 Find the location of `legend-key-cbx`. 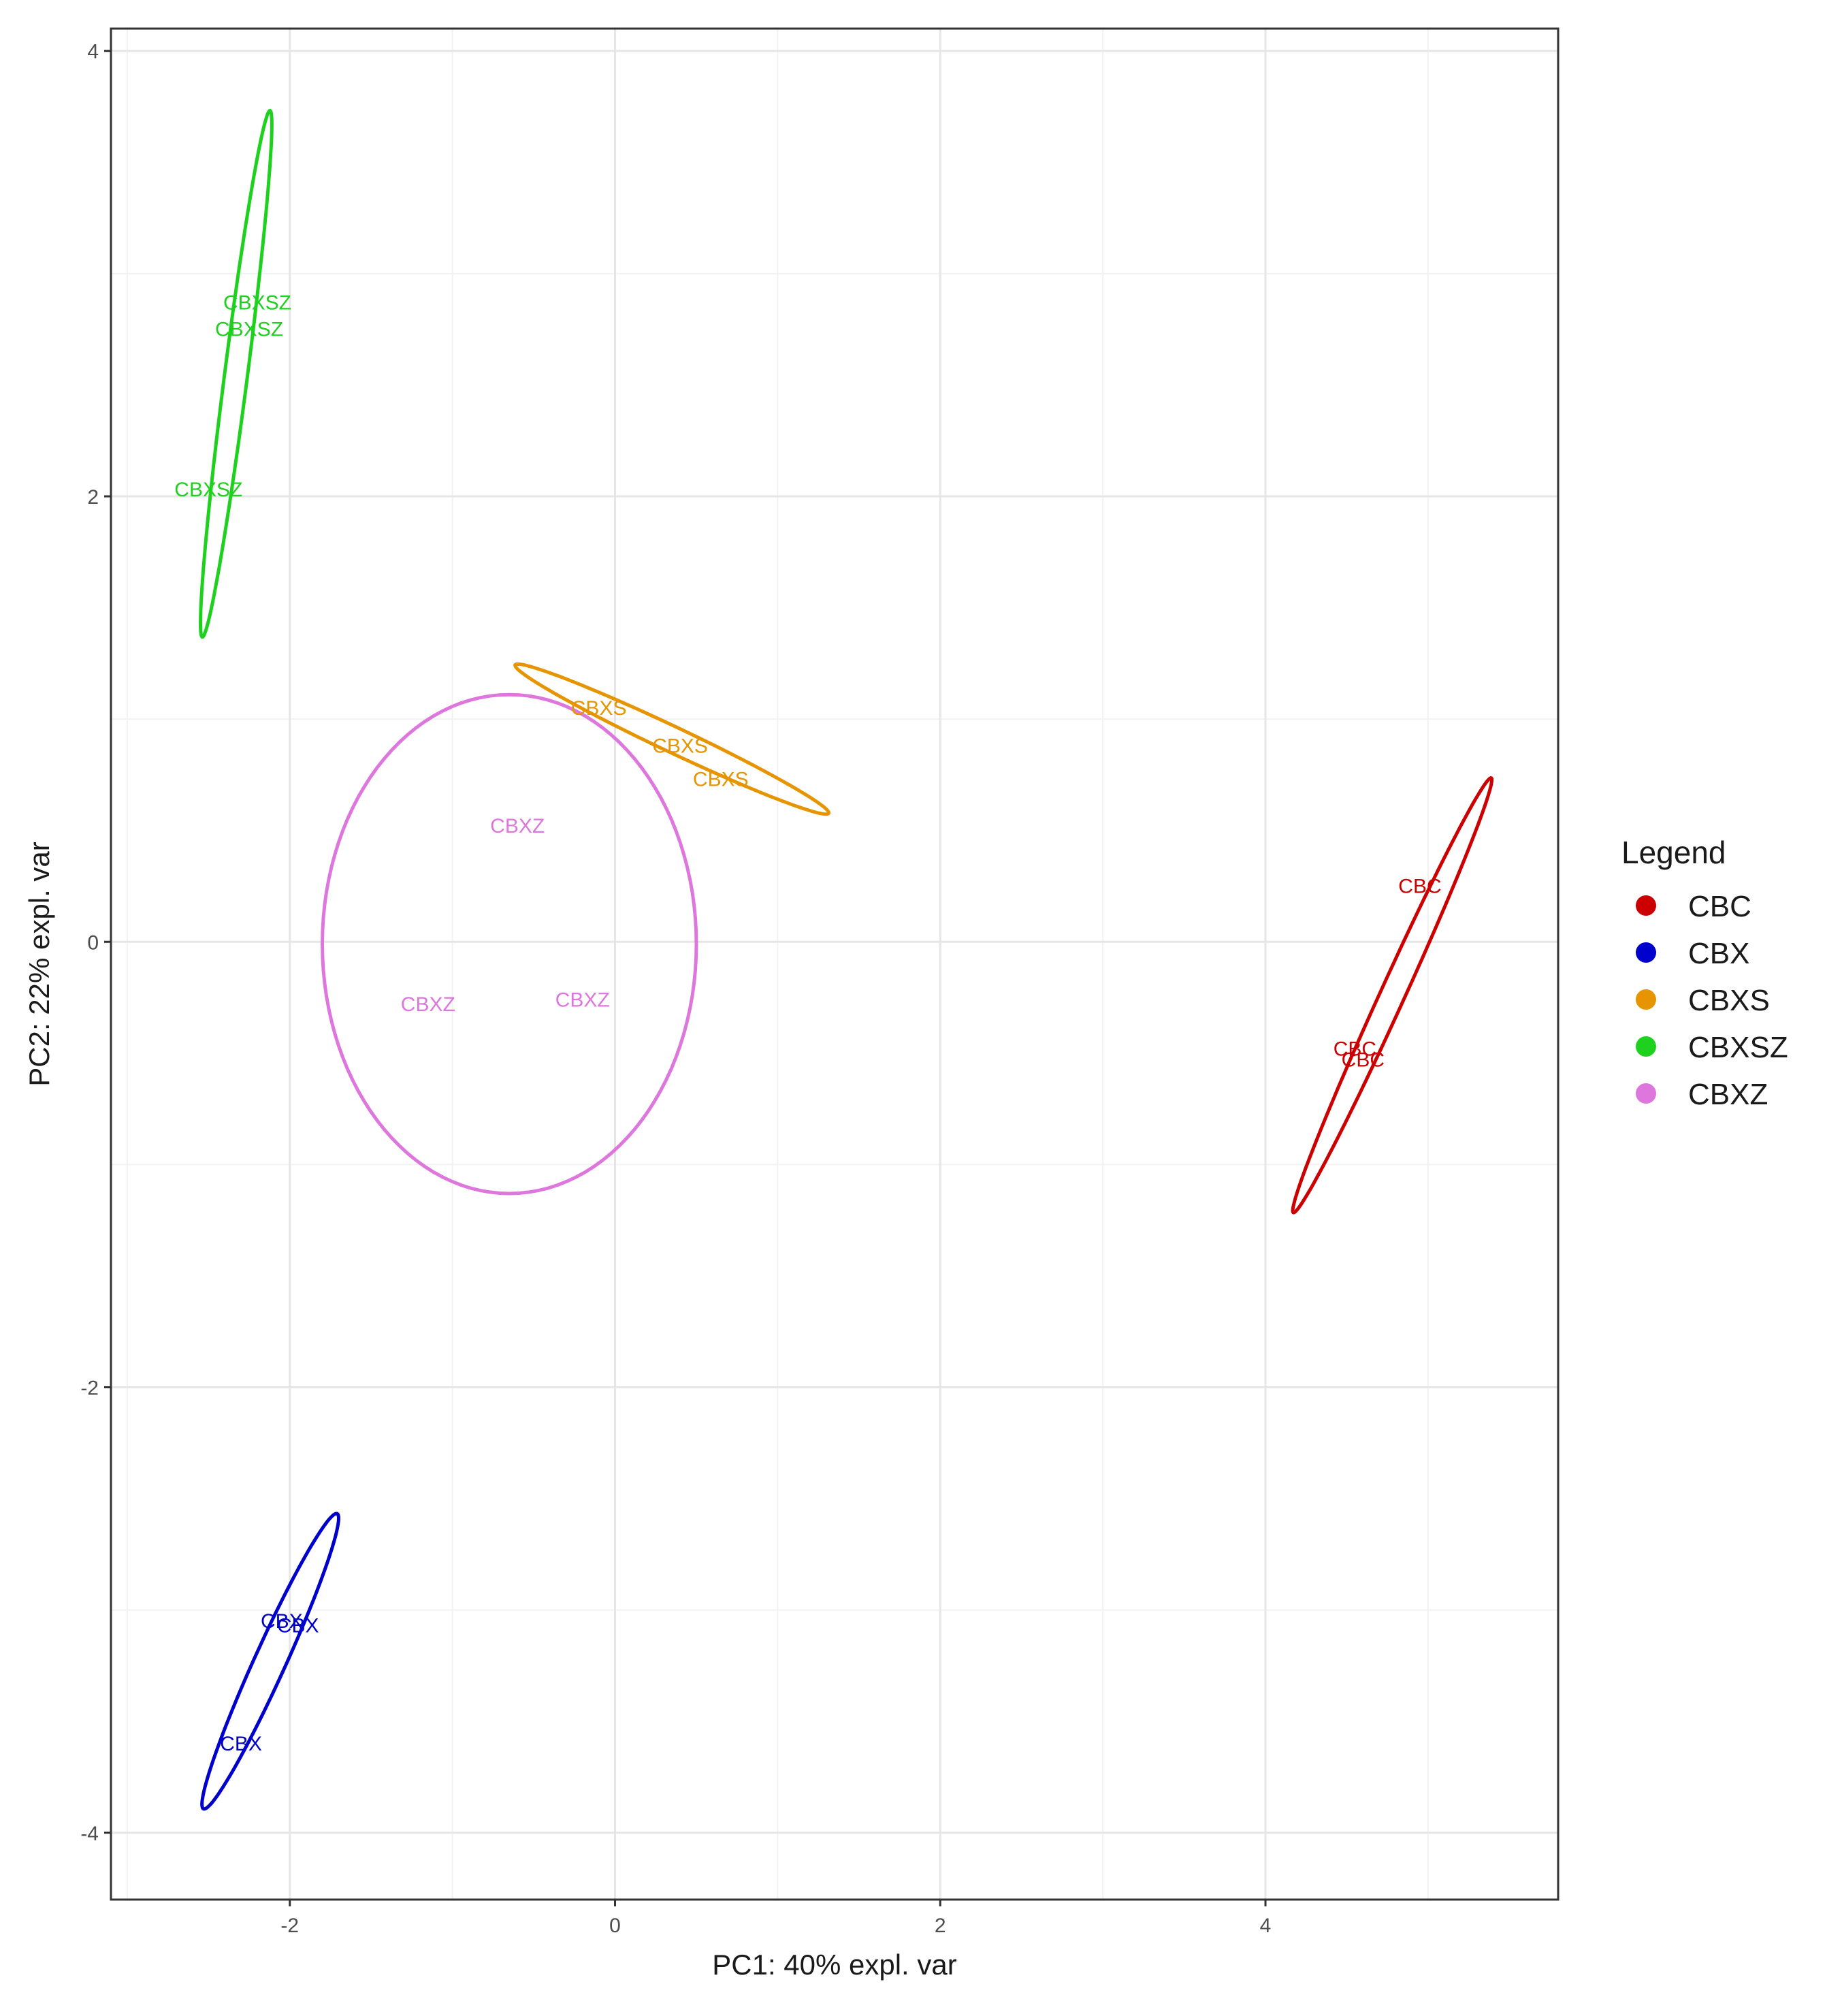

legend-key-cbx is located at coordinates (1646, 952).